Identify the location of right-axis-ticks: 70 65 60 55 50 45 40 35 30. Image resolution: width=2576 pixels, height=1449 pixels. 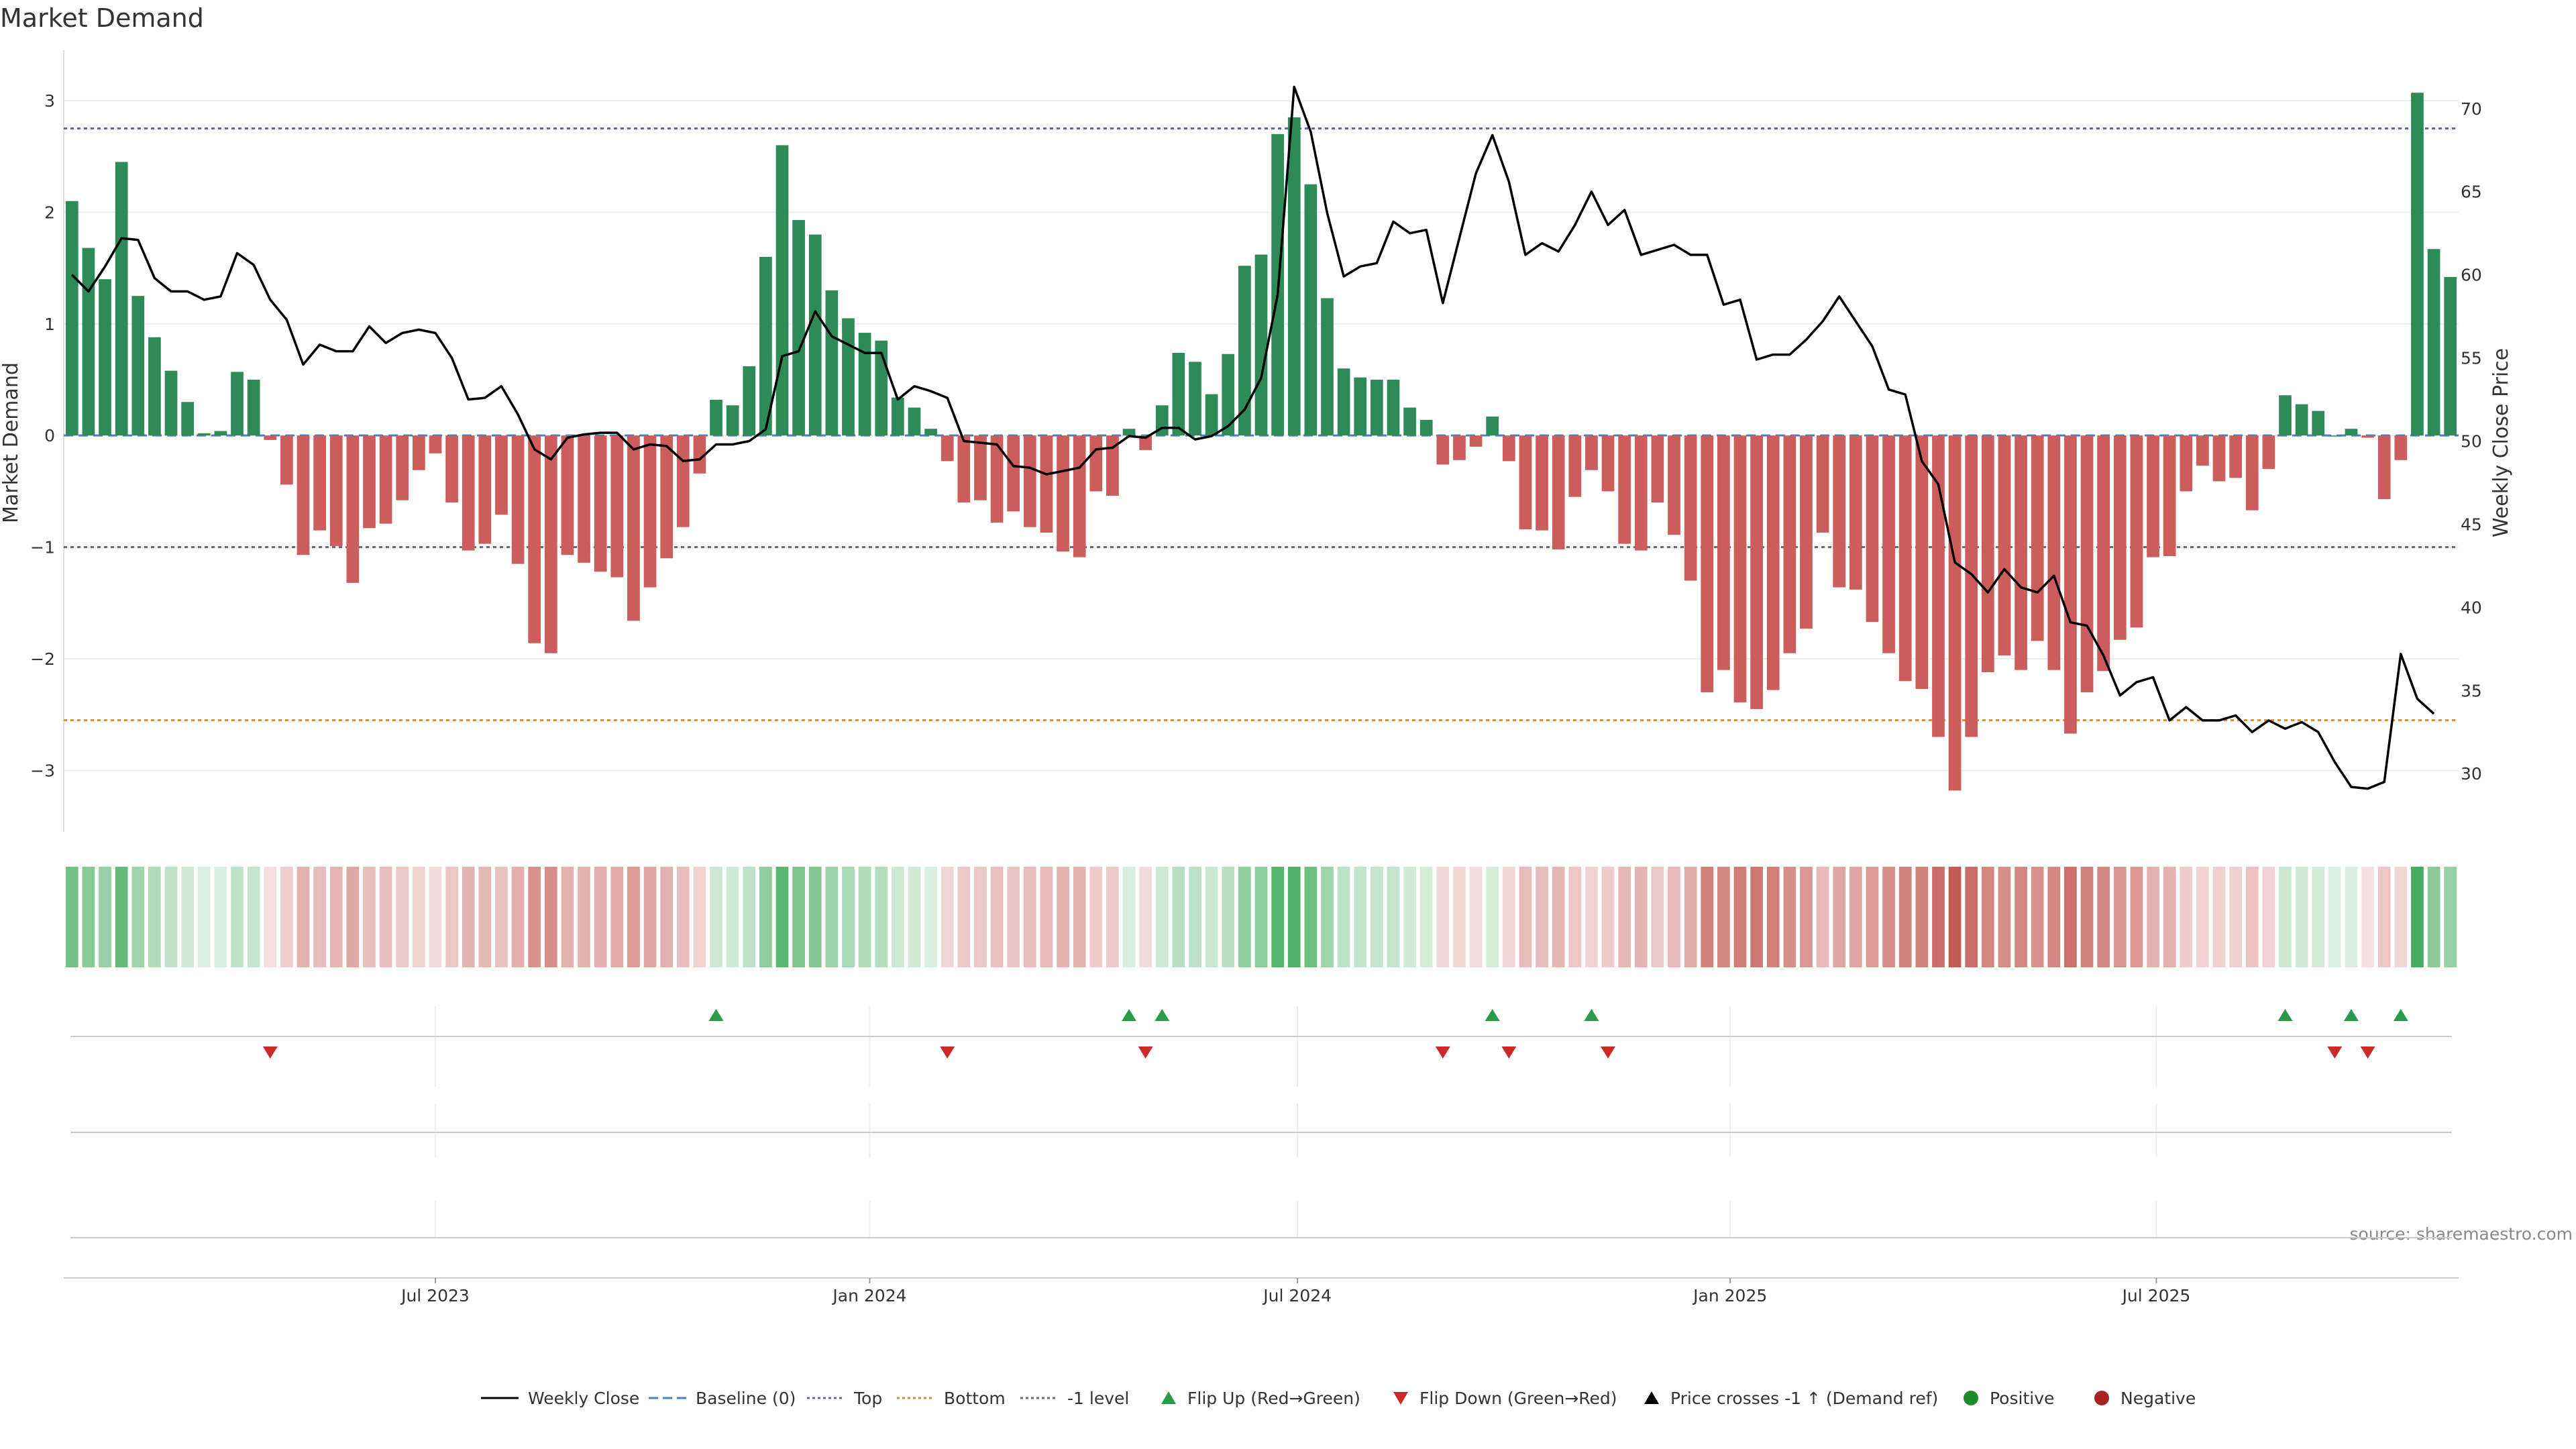
(2471, 441).